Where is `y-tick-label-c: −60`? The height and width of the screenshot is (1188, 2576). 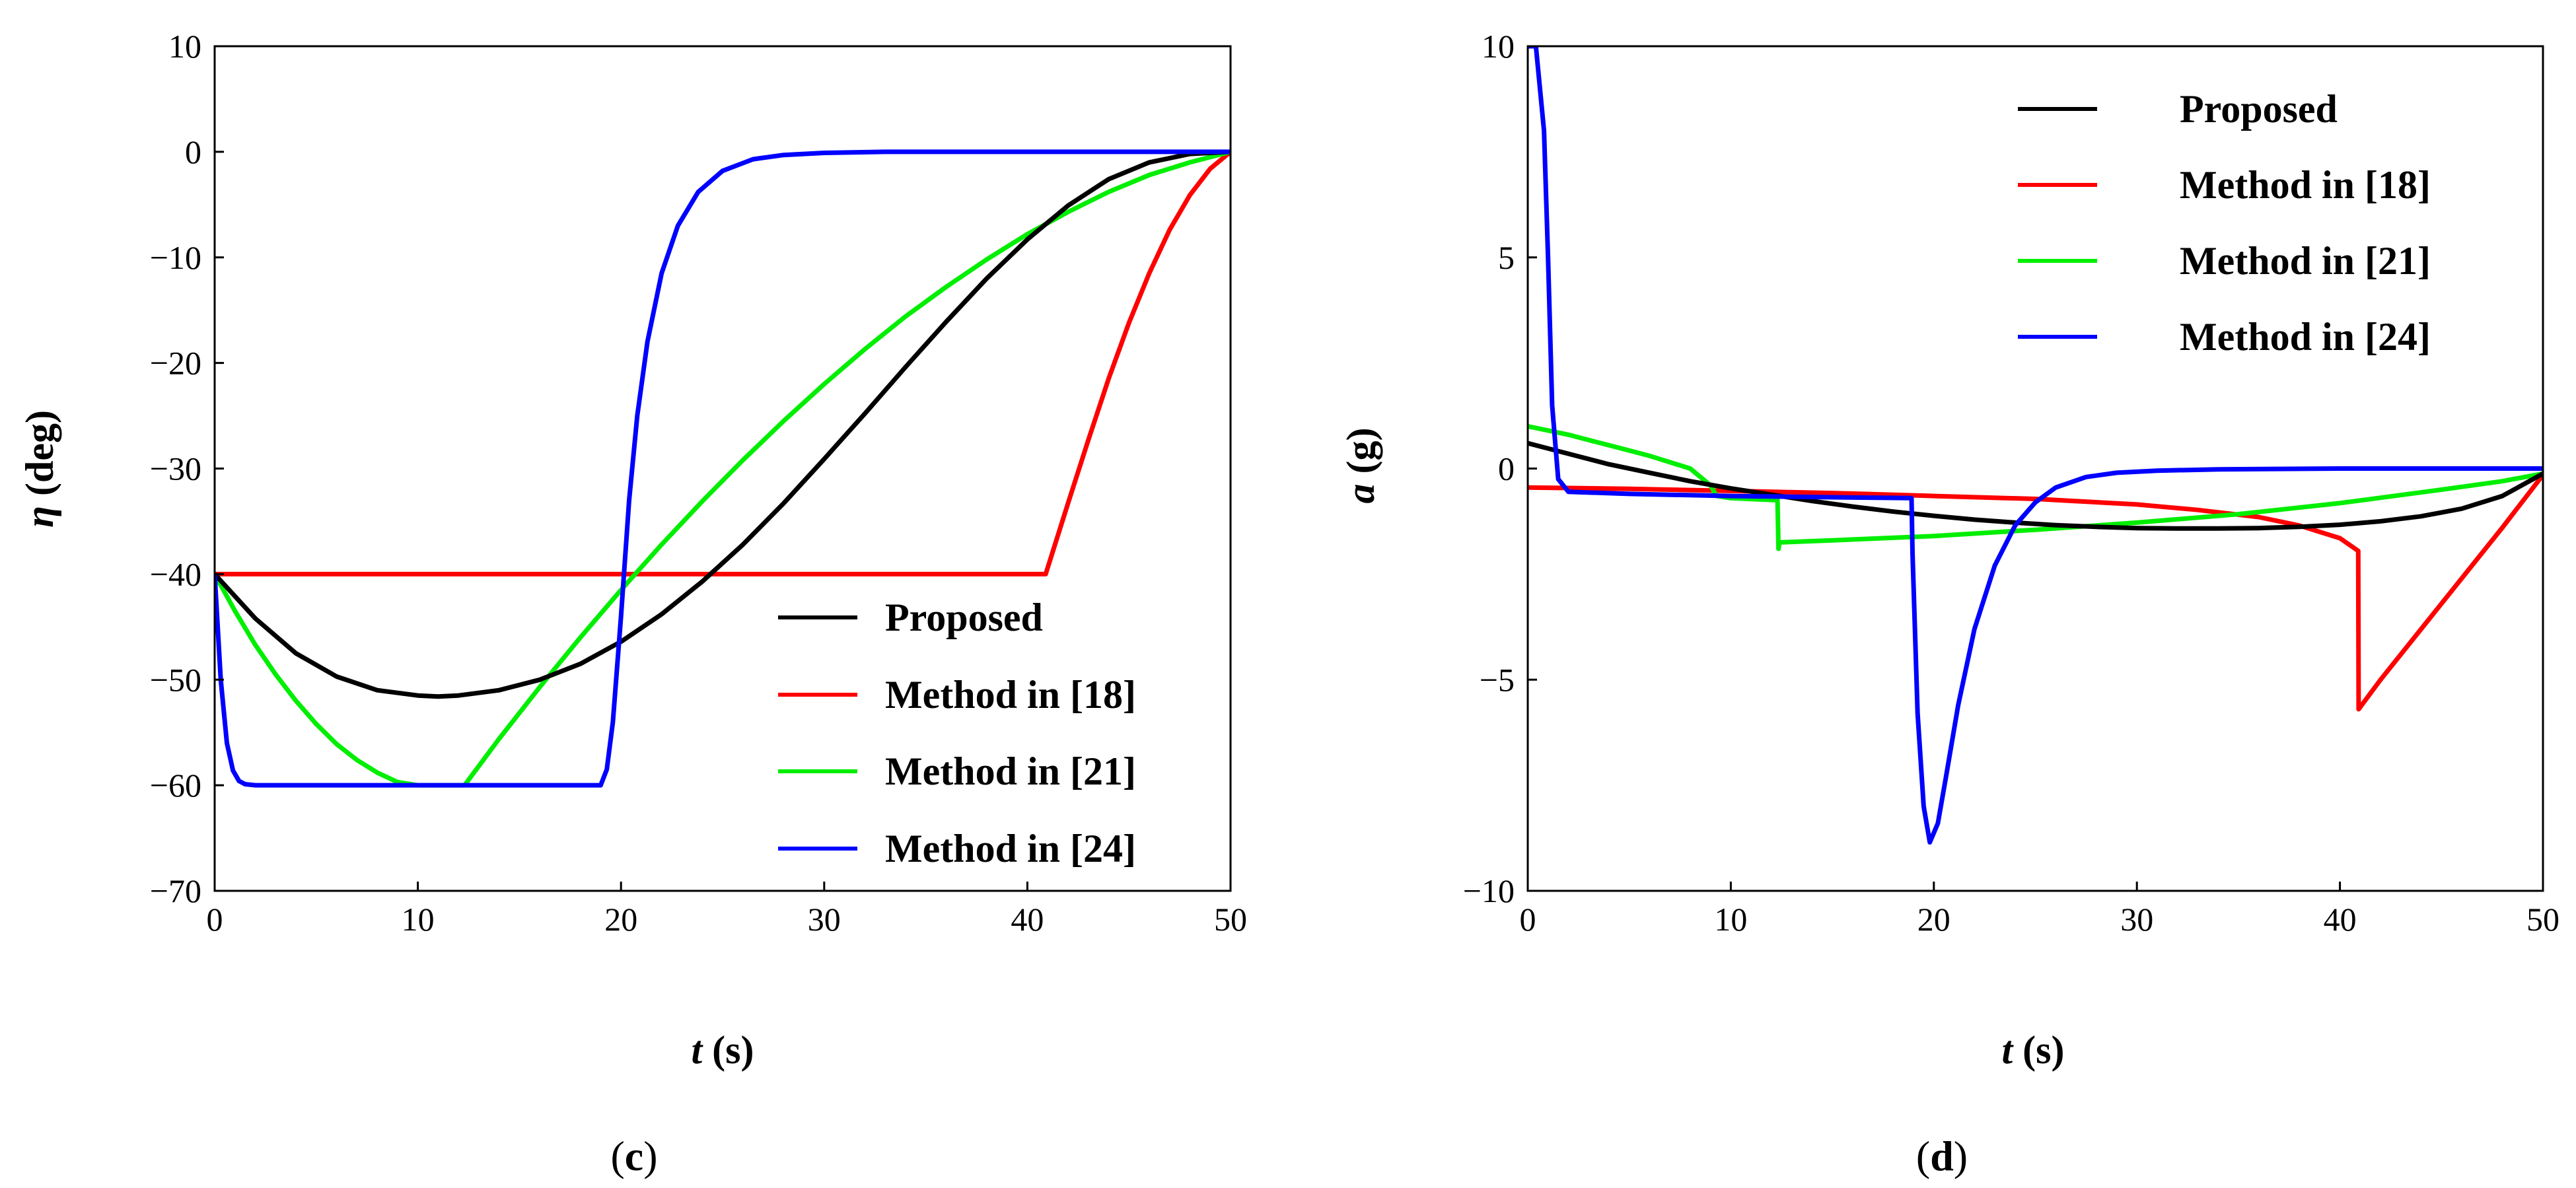 y-tick-label-c: −60 is located at coordinates (175, 785).